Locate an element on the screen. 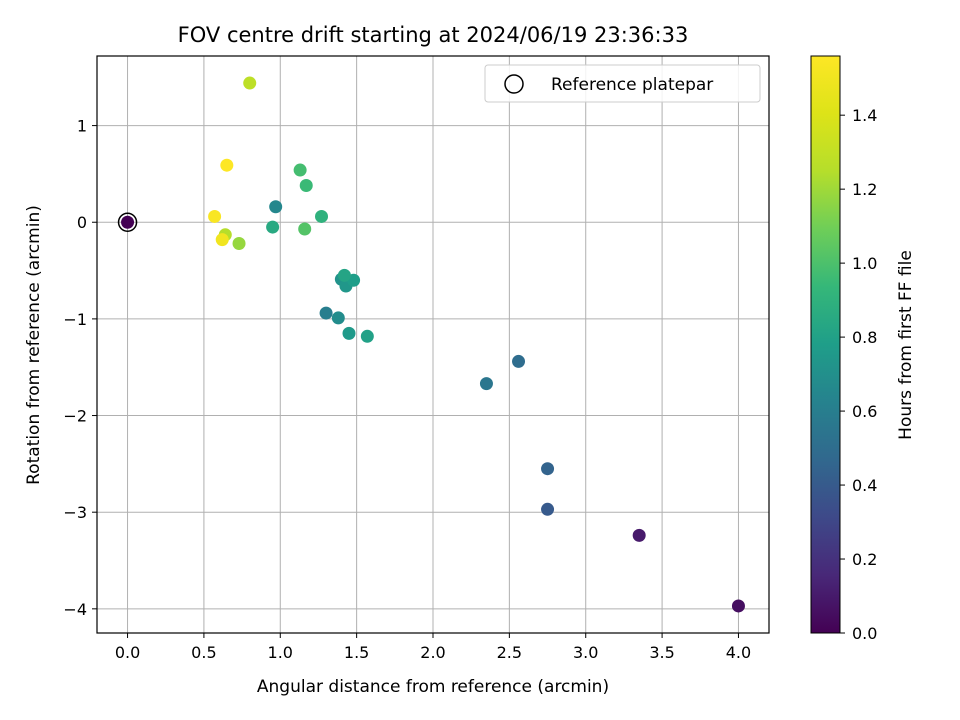 The image size is (960, 720). x-tick-label: 1.5 is located at coordinates (356, 652).